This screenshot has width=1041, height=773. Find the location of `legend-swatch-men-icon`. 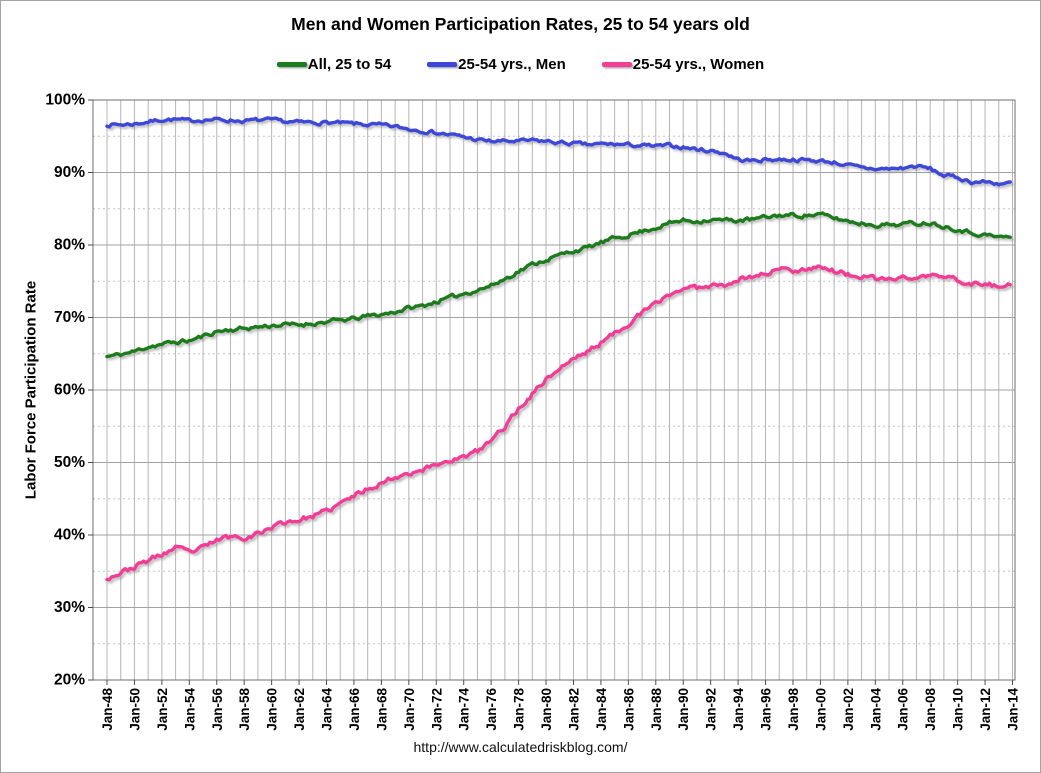

legend-swatch-men-icon is located at coordinates (442, 64).